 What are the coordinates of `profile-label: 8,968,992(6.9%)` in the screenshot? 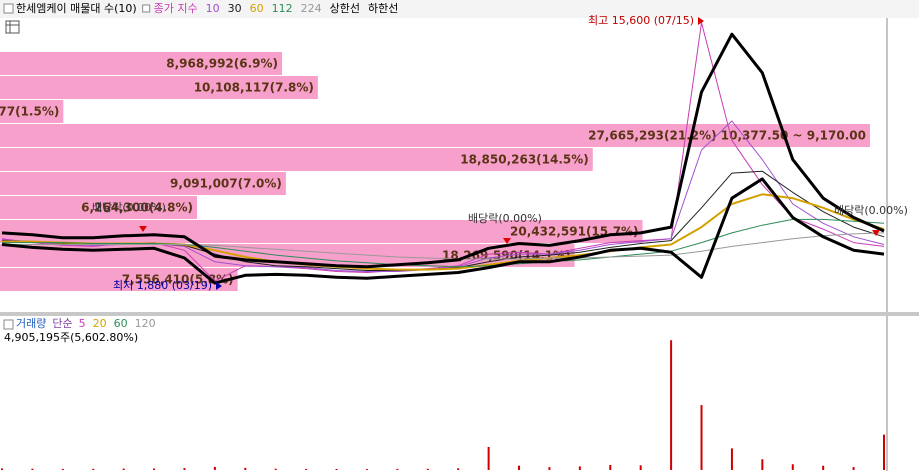 It's located at (222, 64).